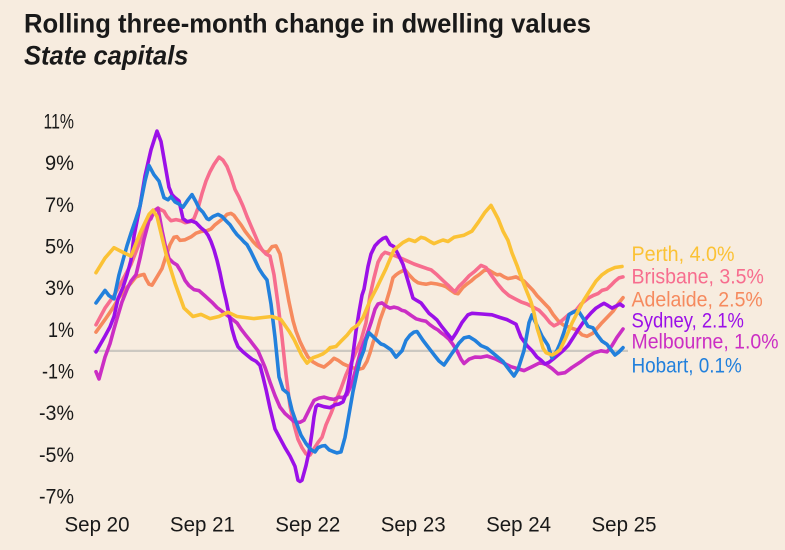 The width and height of the screenshot is (785, 550). Describe the element at coordinates (413, 525) in the screenshot. I see `svg-text: Sep 23` at that location.